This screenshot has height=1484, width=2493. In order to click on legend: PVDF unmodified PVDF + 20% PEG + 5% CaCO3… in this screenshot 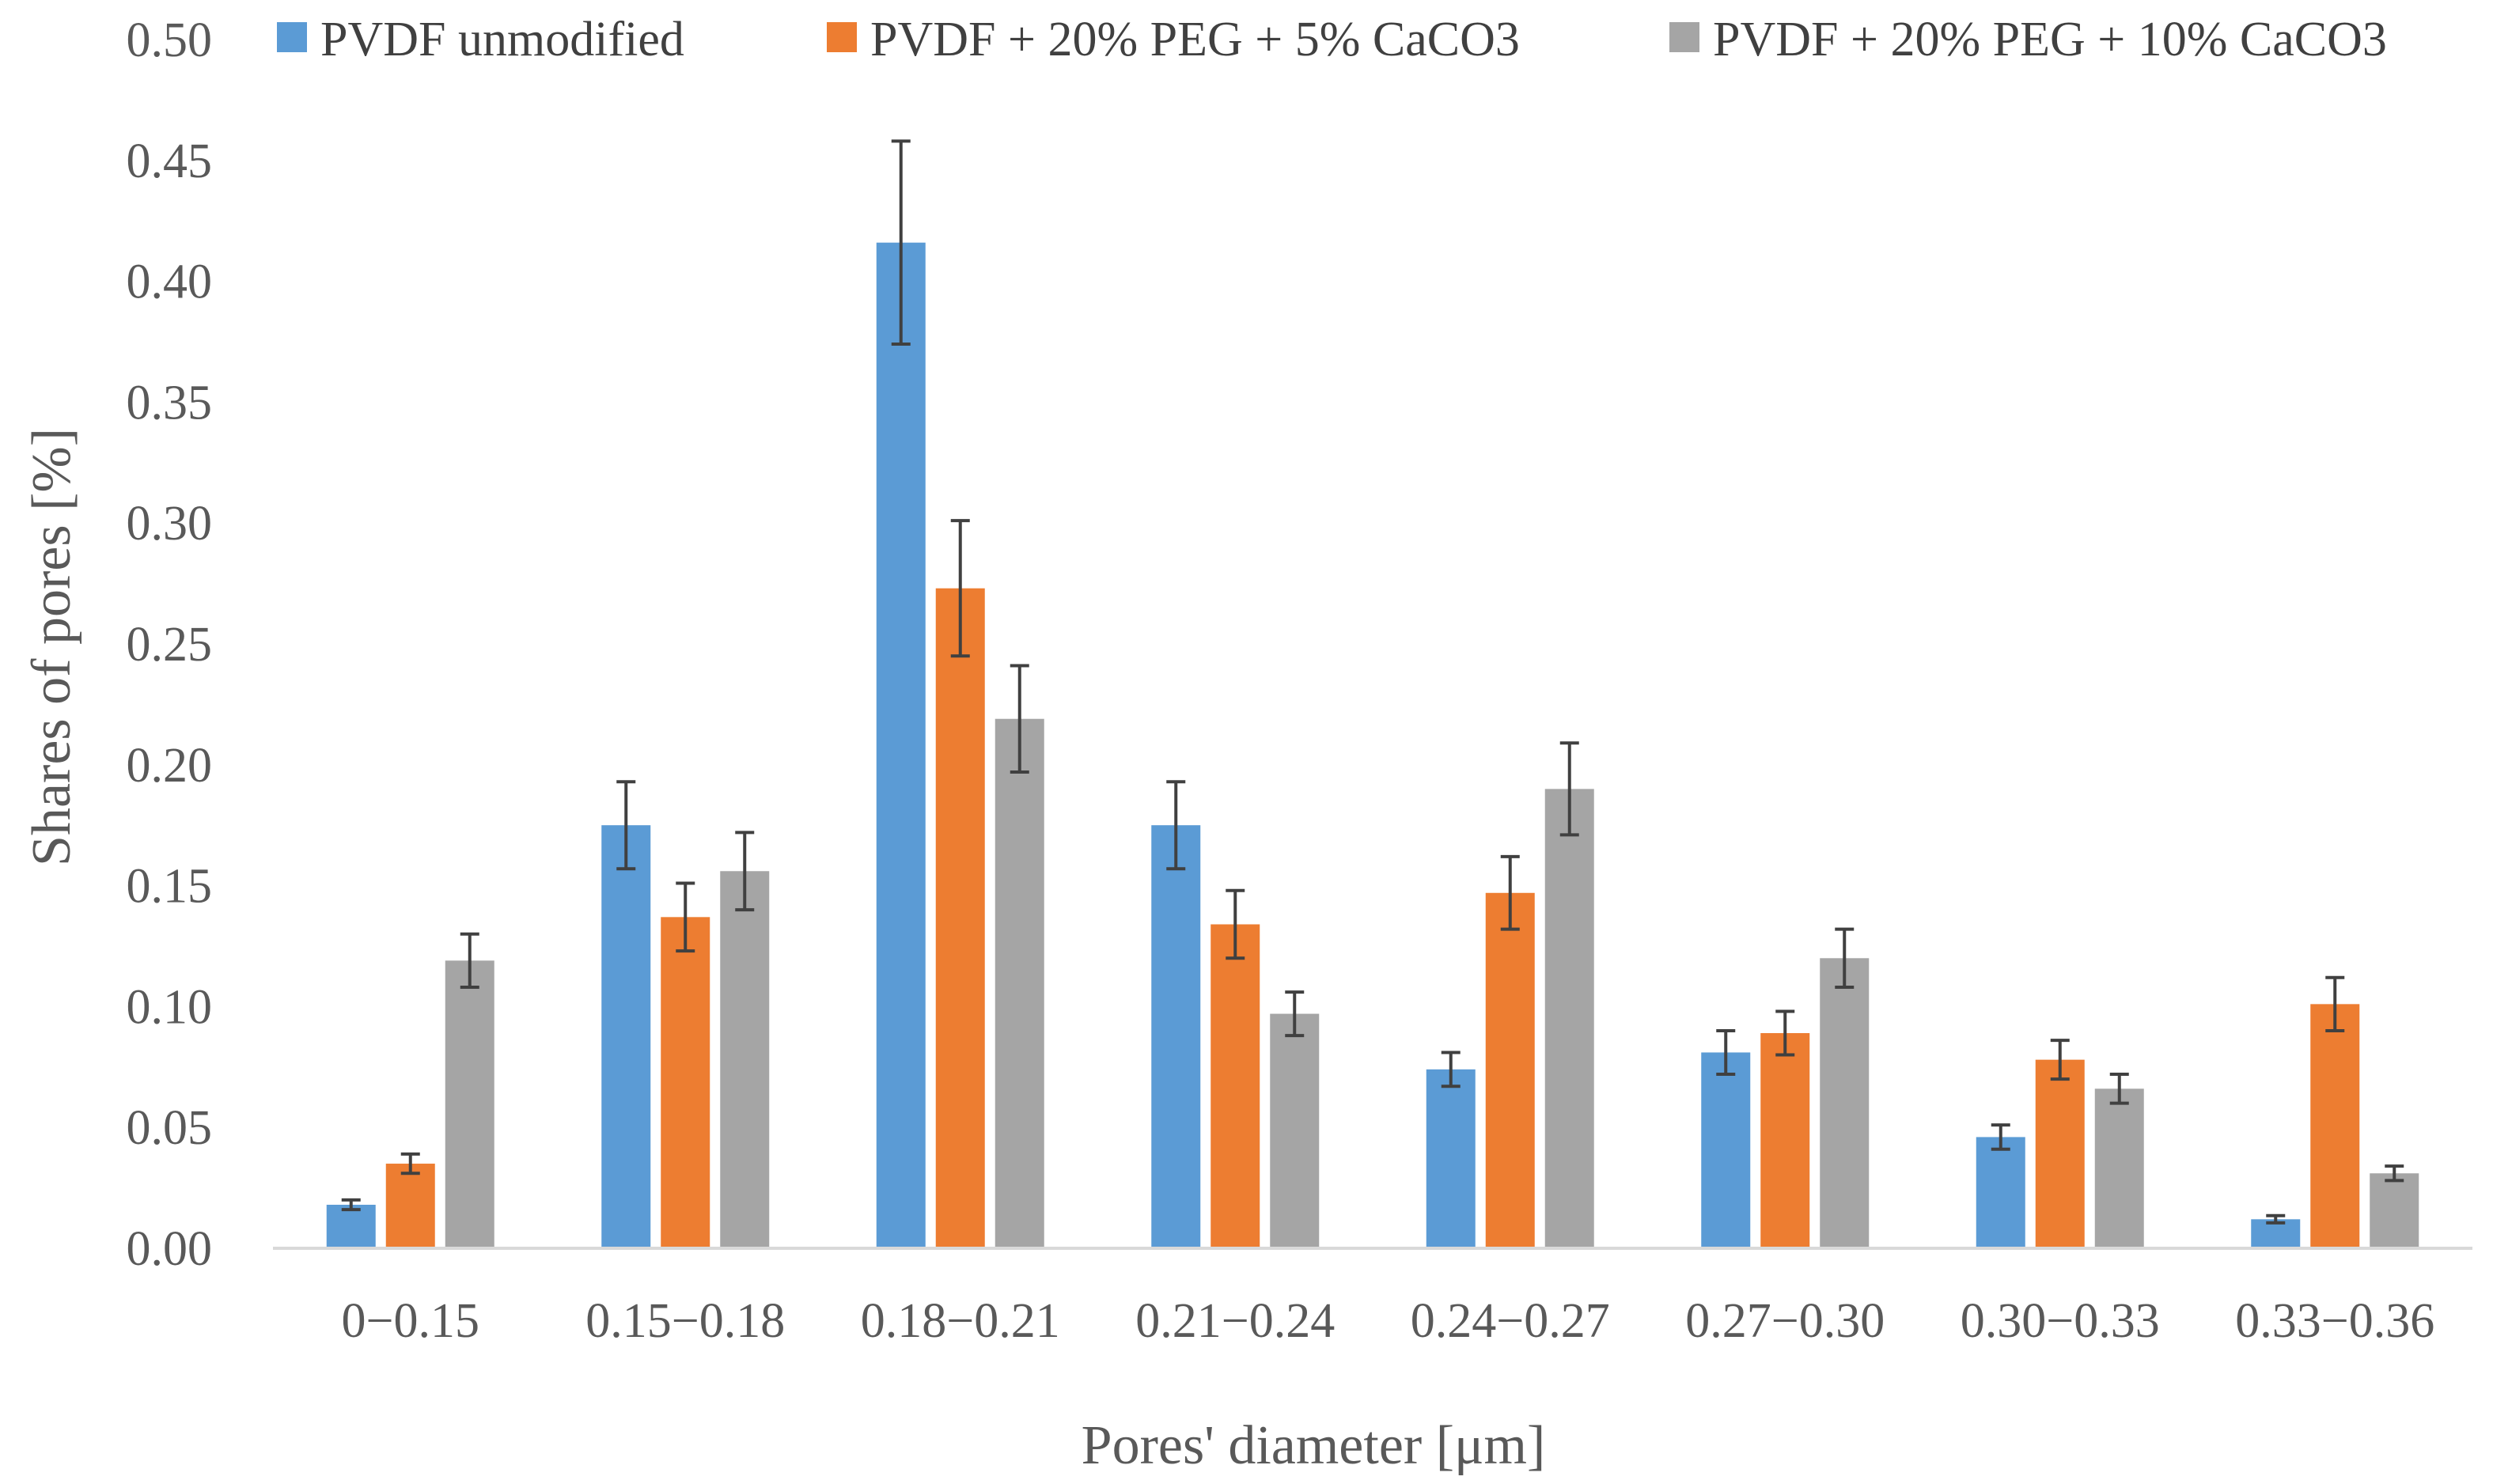, I will do `click(1332, 39)`.